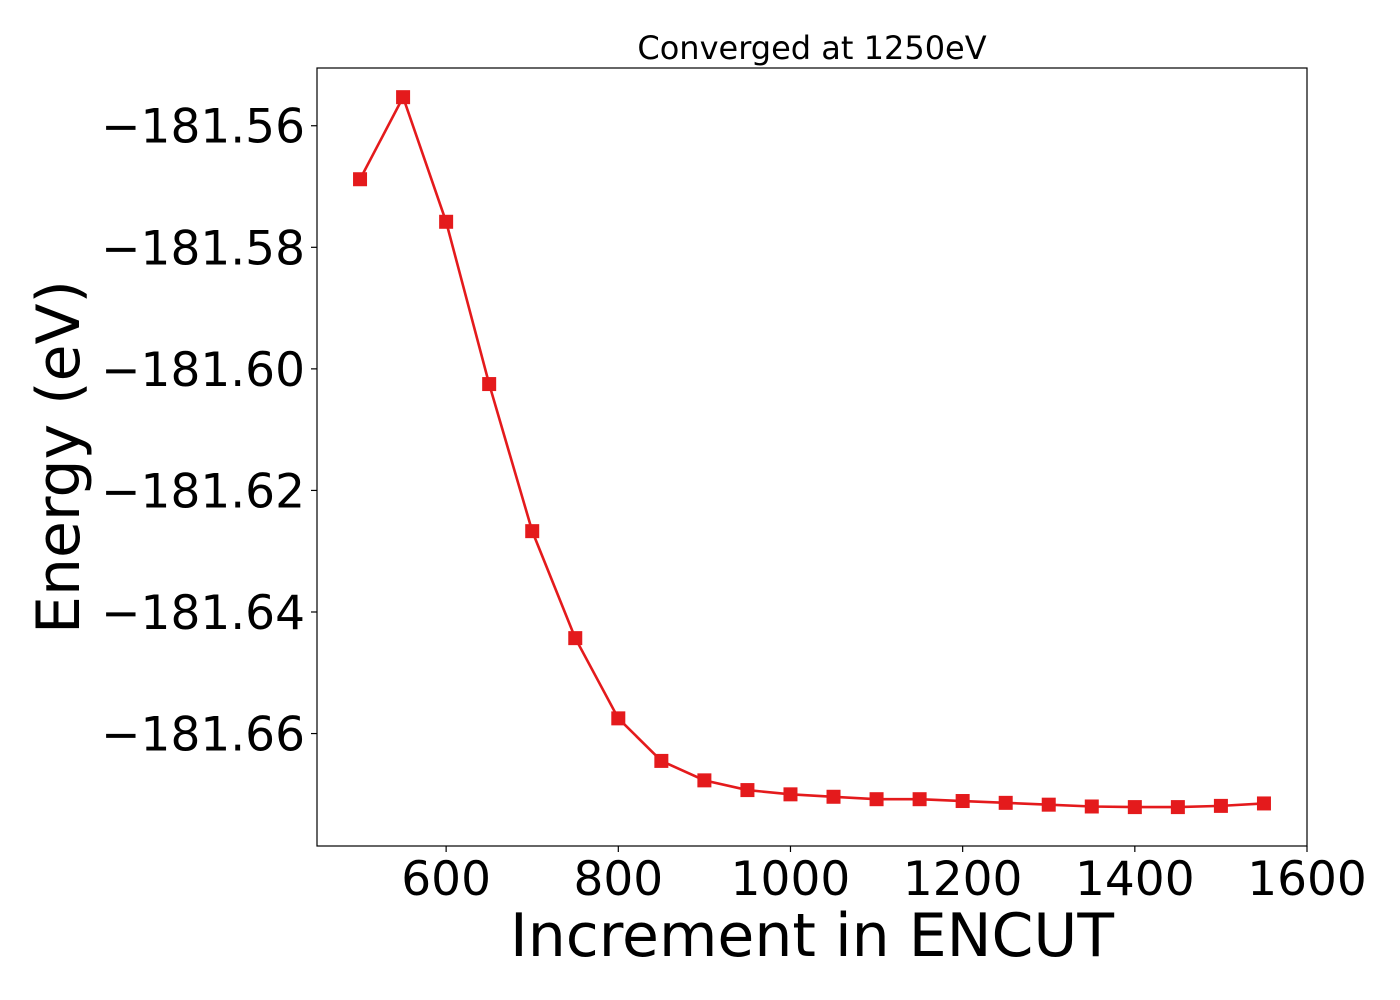 This screenshot has height=1000, width=1400. What do you see at coordinates (884, 876) in the screenshot?
I see `x-axis-ticks: 600 800 1000 1200 1400 1600` at bounding box center [884, 876].